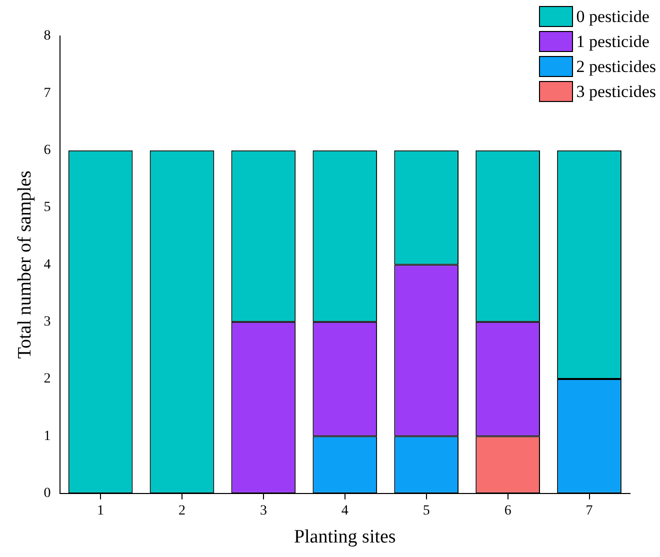 This screenshot has height=557, width=660. Describe the element at coordinates (47, 494) in the screenshot. I see `y-tick-label: 0` at that location.